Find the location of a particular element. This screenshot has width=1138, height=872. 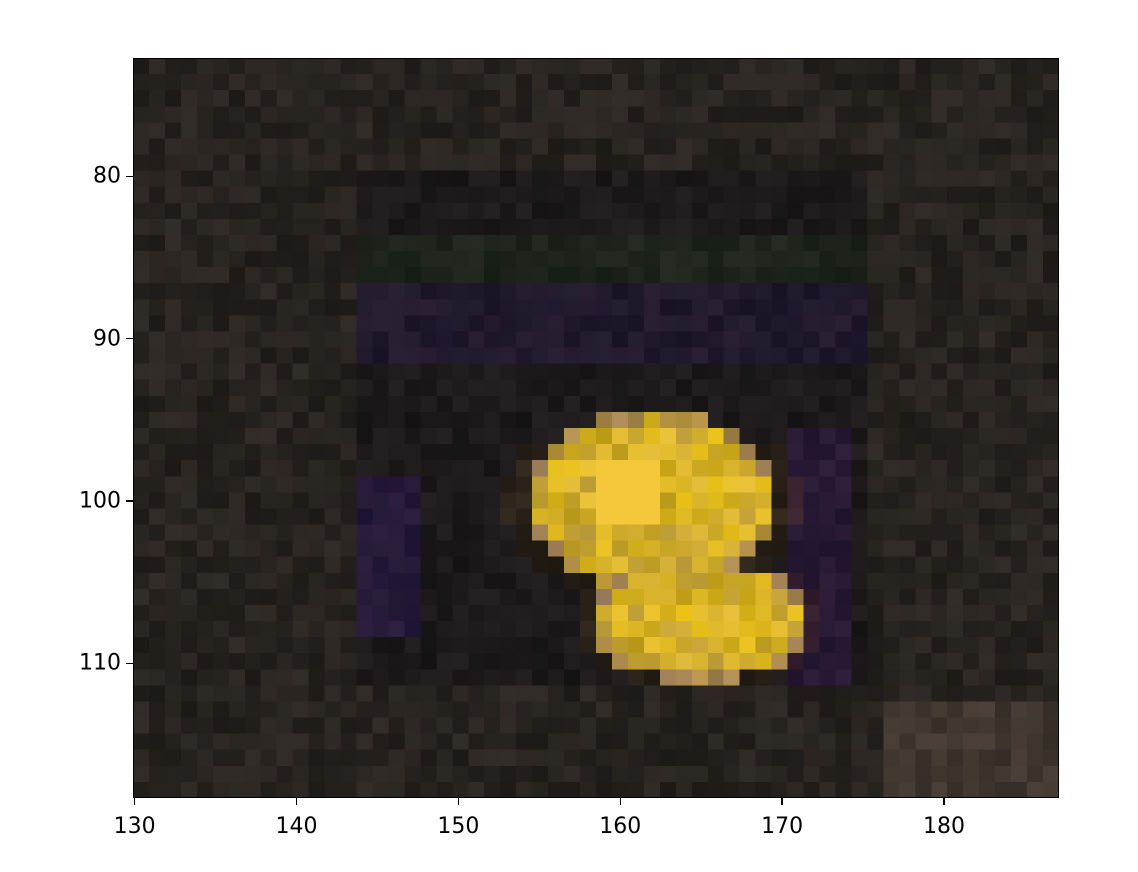

y-tick-label: 90 is located at coordinates (107, 339).